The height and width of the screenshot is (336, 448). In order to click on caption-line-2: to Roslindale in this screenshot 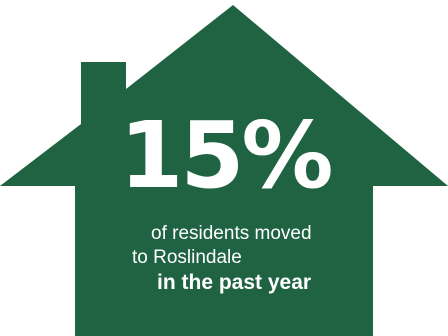, I will do `click(187, 257)`.